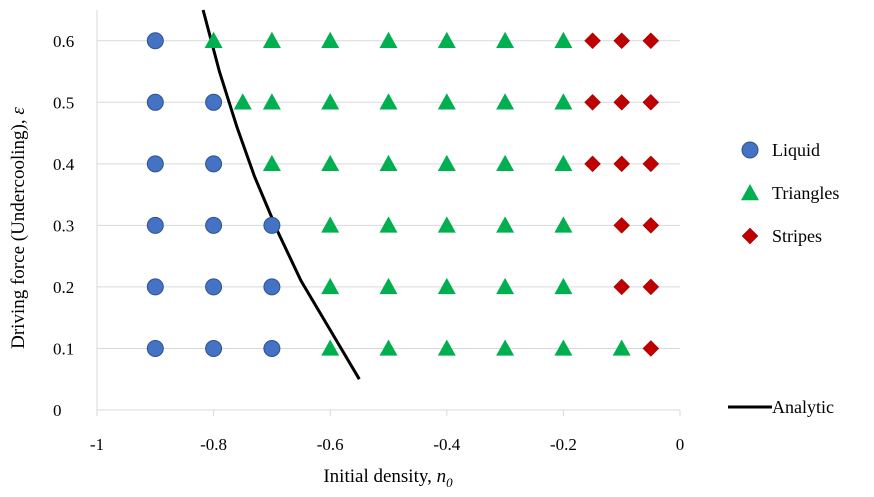 The image size is (874, 497). I want to click on legend-item-stripes: Stripes, so click(781, 236).